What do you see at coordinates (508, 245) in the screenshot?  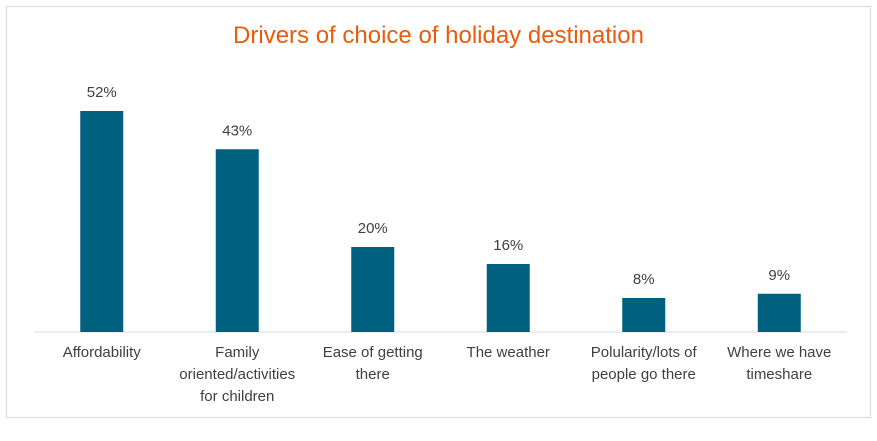 I see `data-label-4: 16%` at bounding box center [508, 245].